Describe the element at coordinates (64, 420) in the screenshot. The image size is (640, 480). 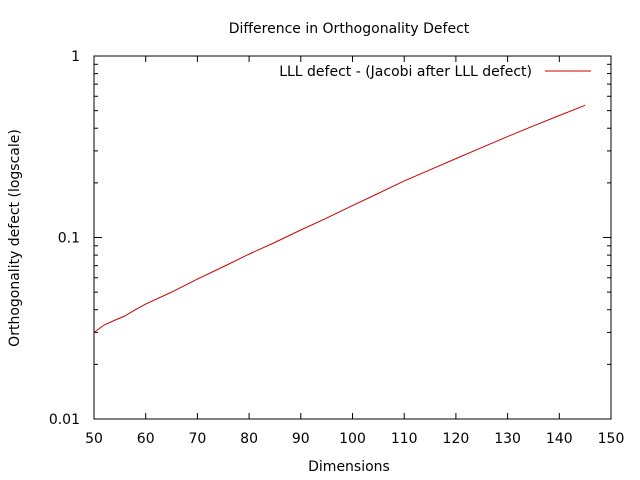
I see `y-tick-label: 0.01` at that location.